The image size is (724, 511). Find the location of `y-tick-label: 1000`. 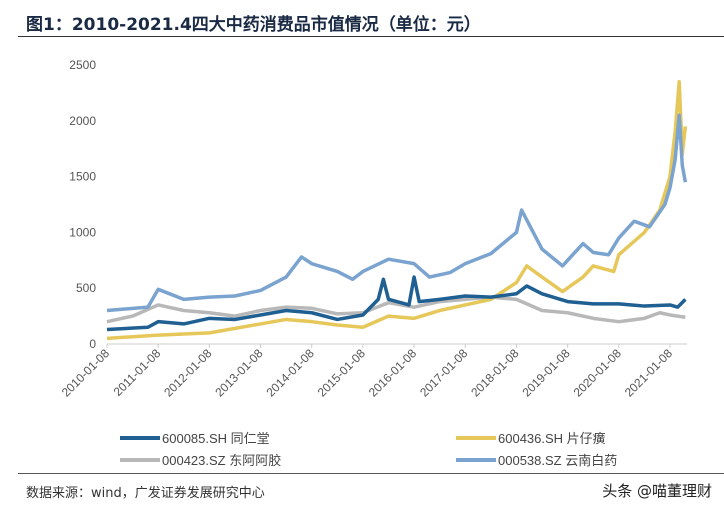

y-tick-label: 1000 is located at coordinates (82, 232).